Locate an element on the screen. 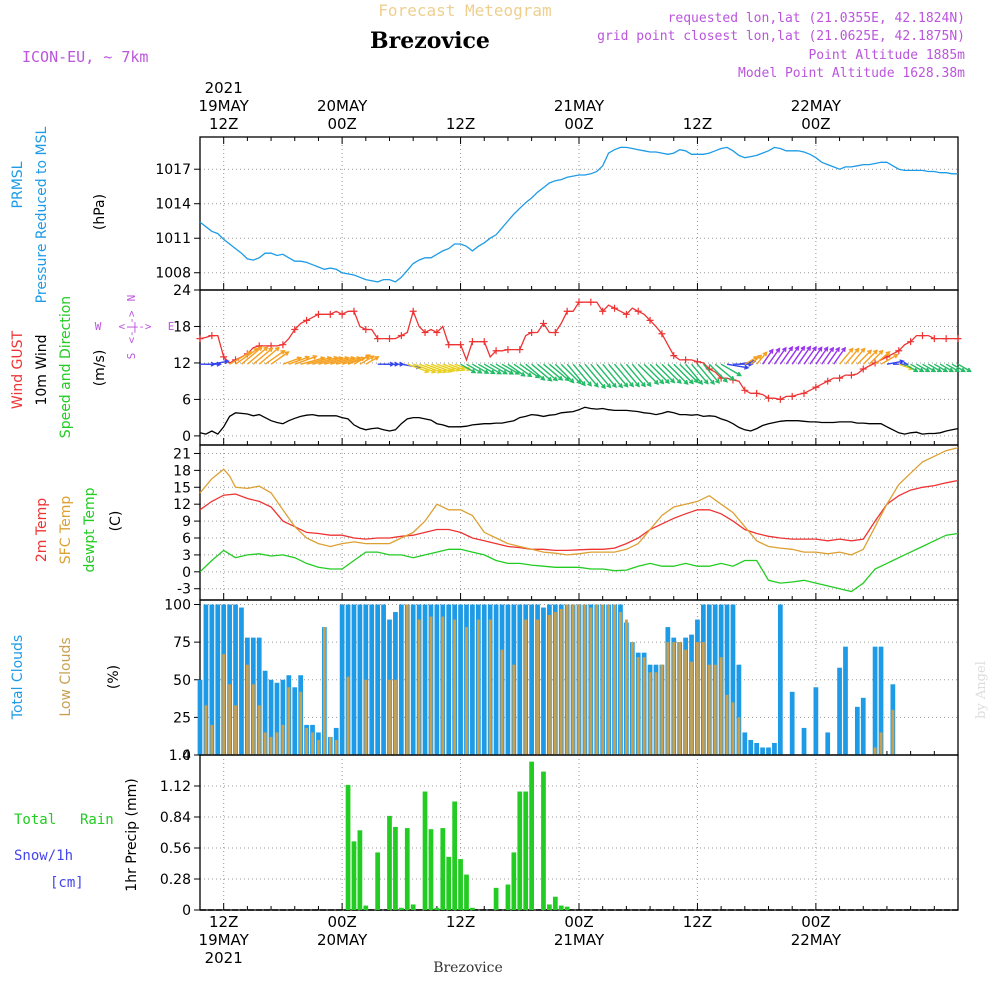  temperature-ytick-label: 12 is located at coordinates (182, 505).